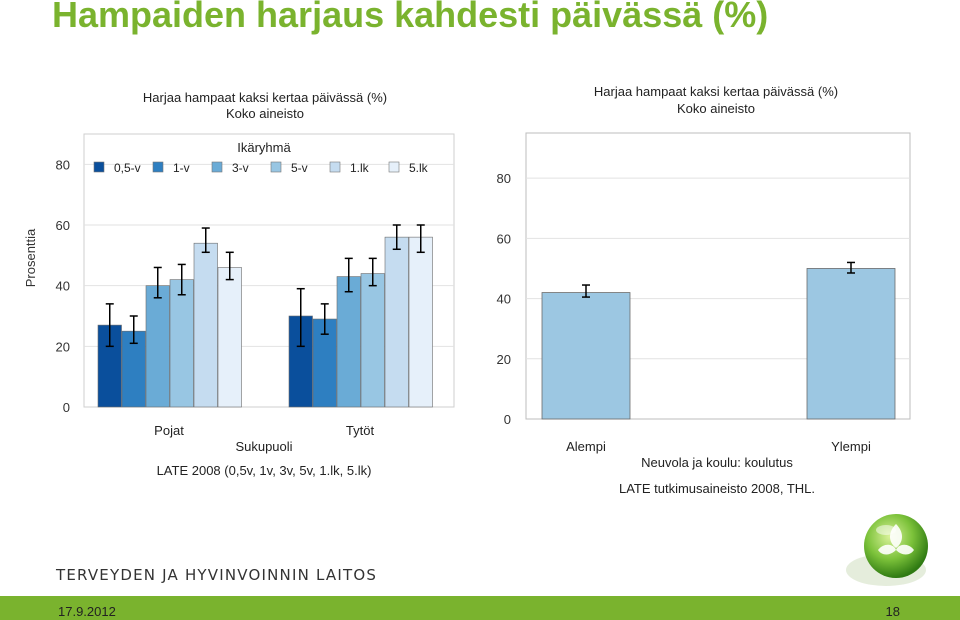 This screenshot has width=960, height=620. What do you see at coordinates (63, 225) in the screenshot?
I see `chart1-ytick-label: 60` at bounding box center [63, 225].